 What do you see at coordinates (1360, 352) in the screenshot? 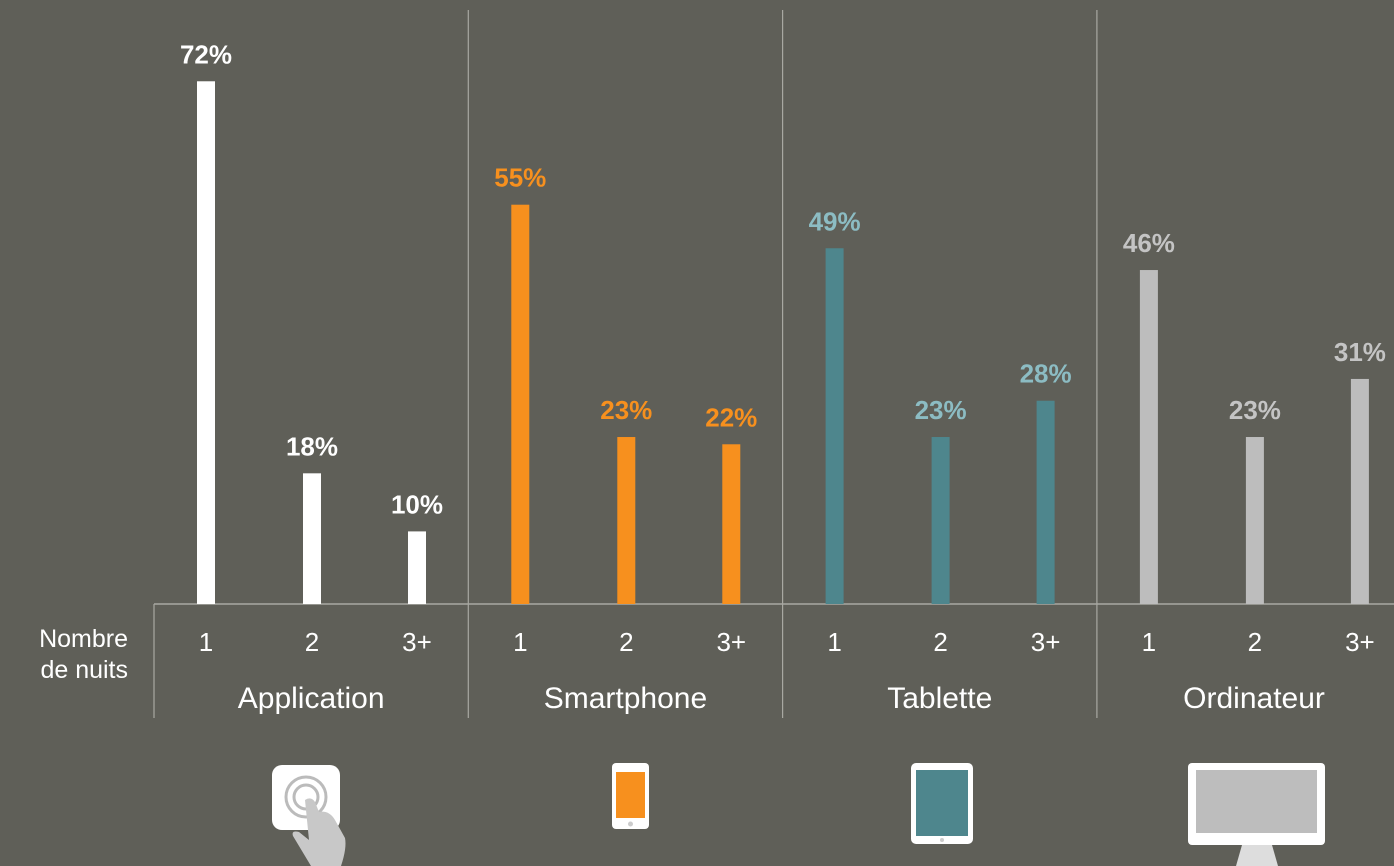
I see `value-label: 31%` at bounding box center [1360, 352].